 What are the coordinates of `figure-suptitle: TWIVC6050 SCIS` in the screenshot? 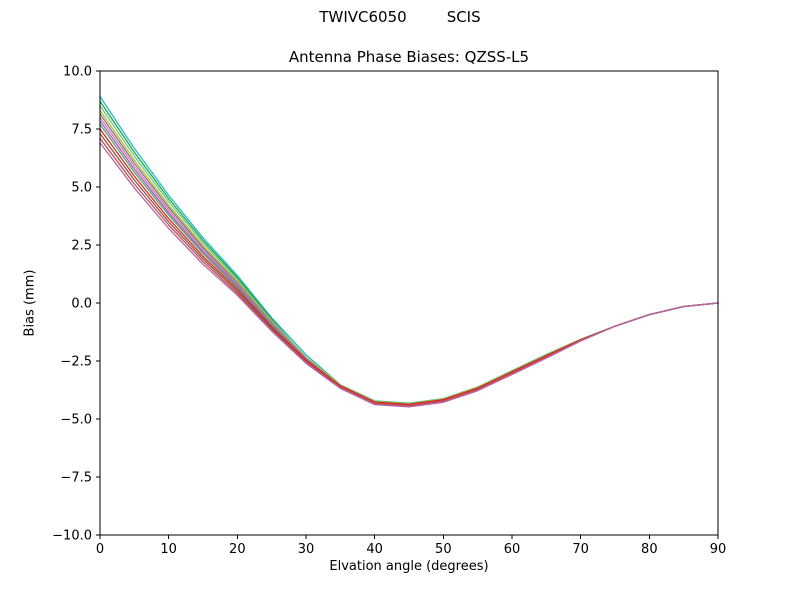 It's located at (400, 17).